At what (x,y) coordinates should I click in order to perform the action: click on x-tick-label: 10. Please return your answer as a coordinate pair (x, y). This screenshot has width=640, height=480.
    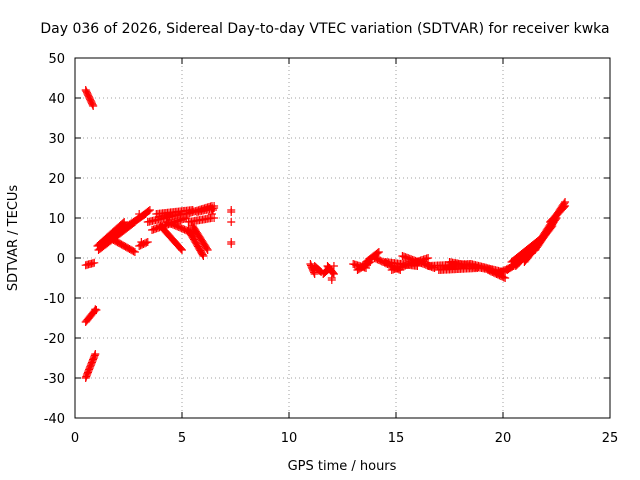
    Looking at the image, I should click on (289, 438).